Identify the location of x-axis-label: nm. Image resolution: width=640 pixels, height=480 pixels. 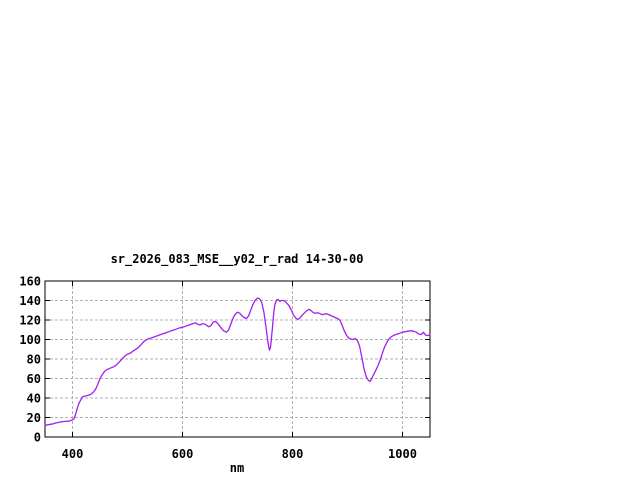
(237, 468).